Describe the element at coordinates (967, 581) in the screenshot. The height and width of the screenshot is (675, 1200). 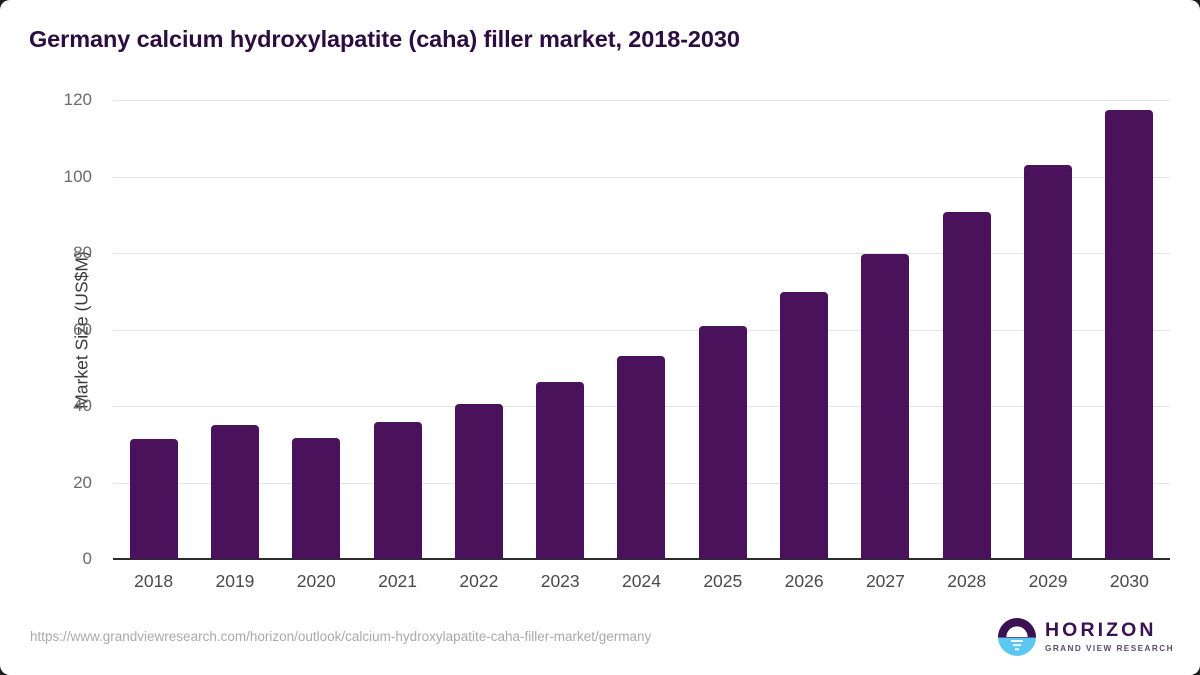
I see `x-axis-tick-label: 2028` at that location.